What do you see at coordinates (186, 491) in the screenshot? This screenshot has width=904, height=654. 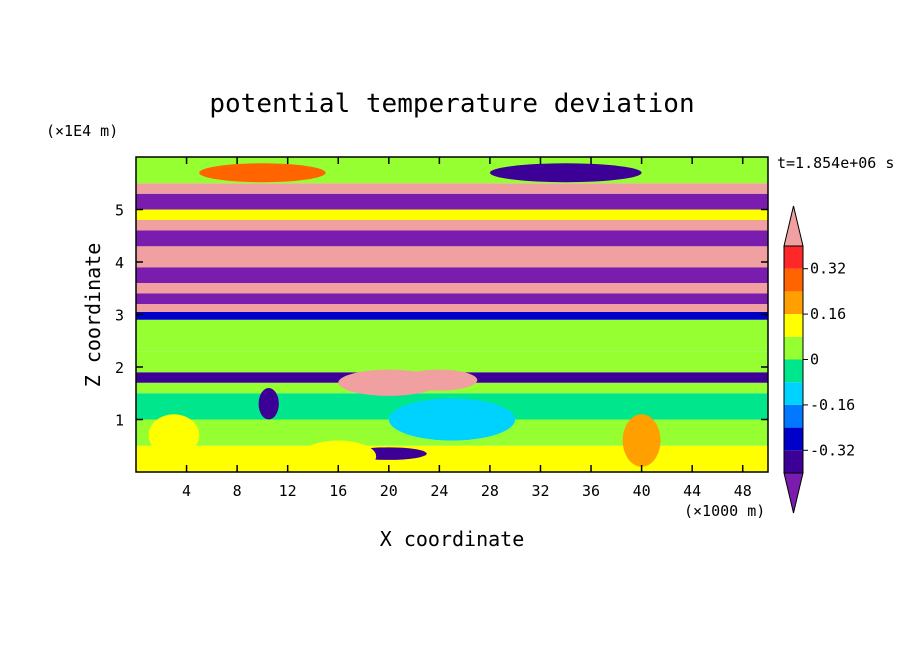 I see `x-tick-label: 4` at bounding box center [186, 491].